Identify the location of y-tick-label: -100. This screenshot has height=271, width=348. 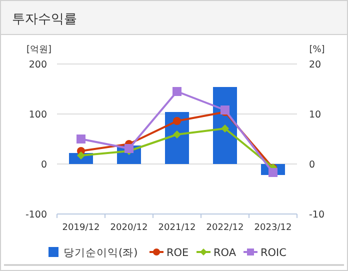
(36, 215).